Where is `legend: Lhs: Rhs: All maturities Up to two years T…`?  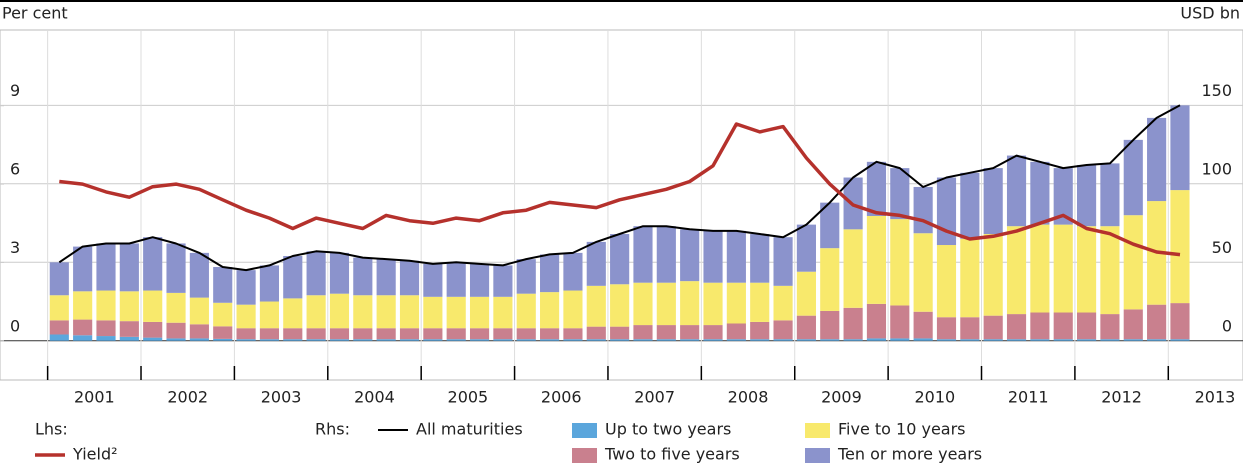
legend: Lhs: Rhs: All maturities Up to two years T… is located at coordinates (508, 442).